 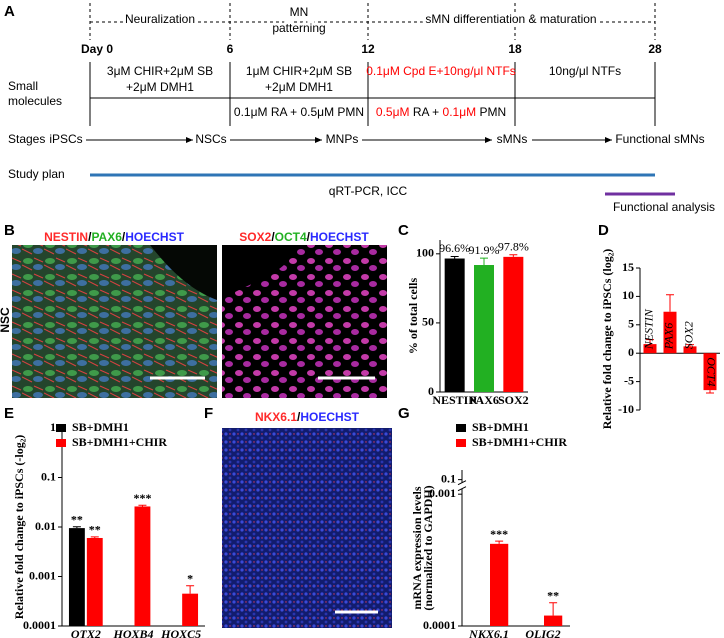 What do you see at coordinates (53, 427) in the screenshot?
I see `y-tick-label: 1` at bounding box center [53, 427].